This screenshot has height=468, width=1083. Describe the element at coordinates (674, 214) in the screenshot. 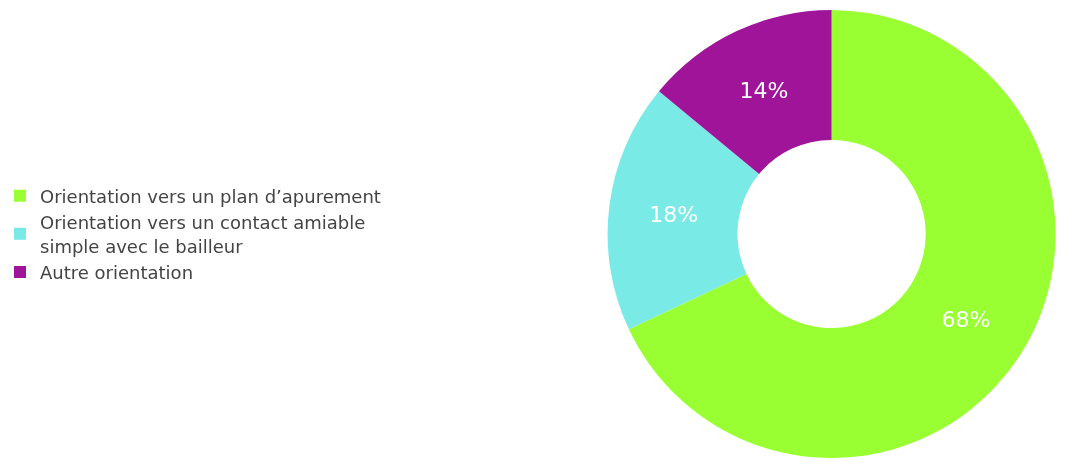

I see `data-label: 18%` at that location.